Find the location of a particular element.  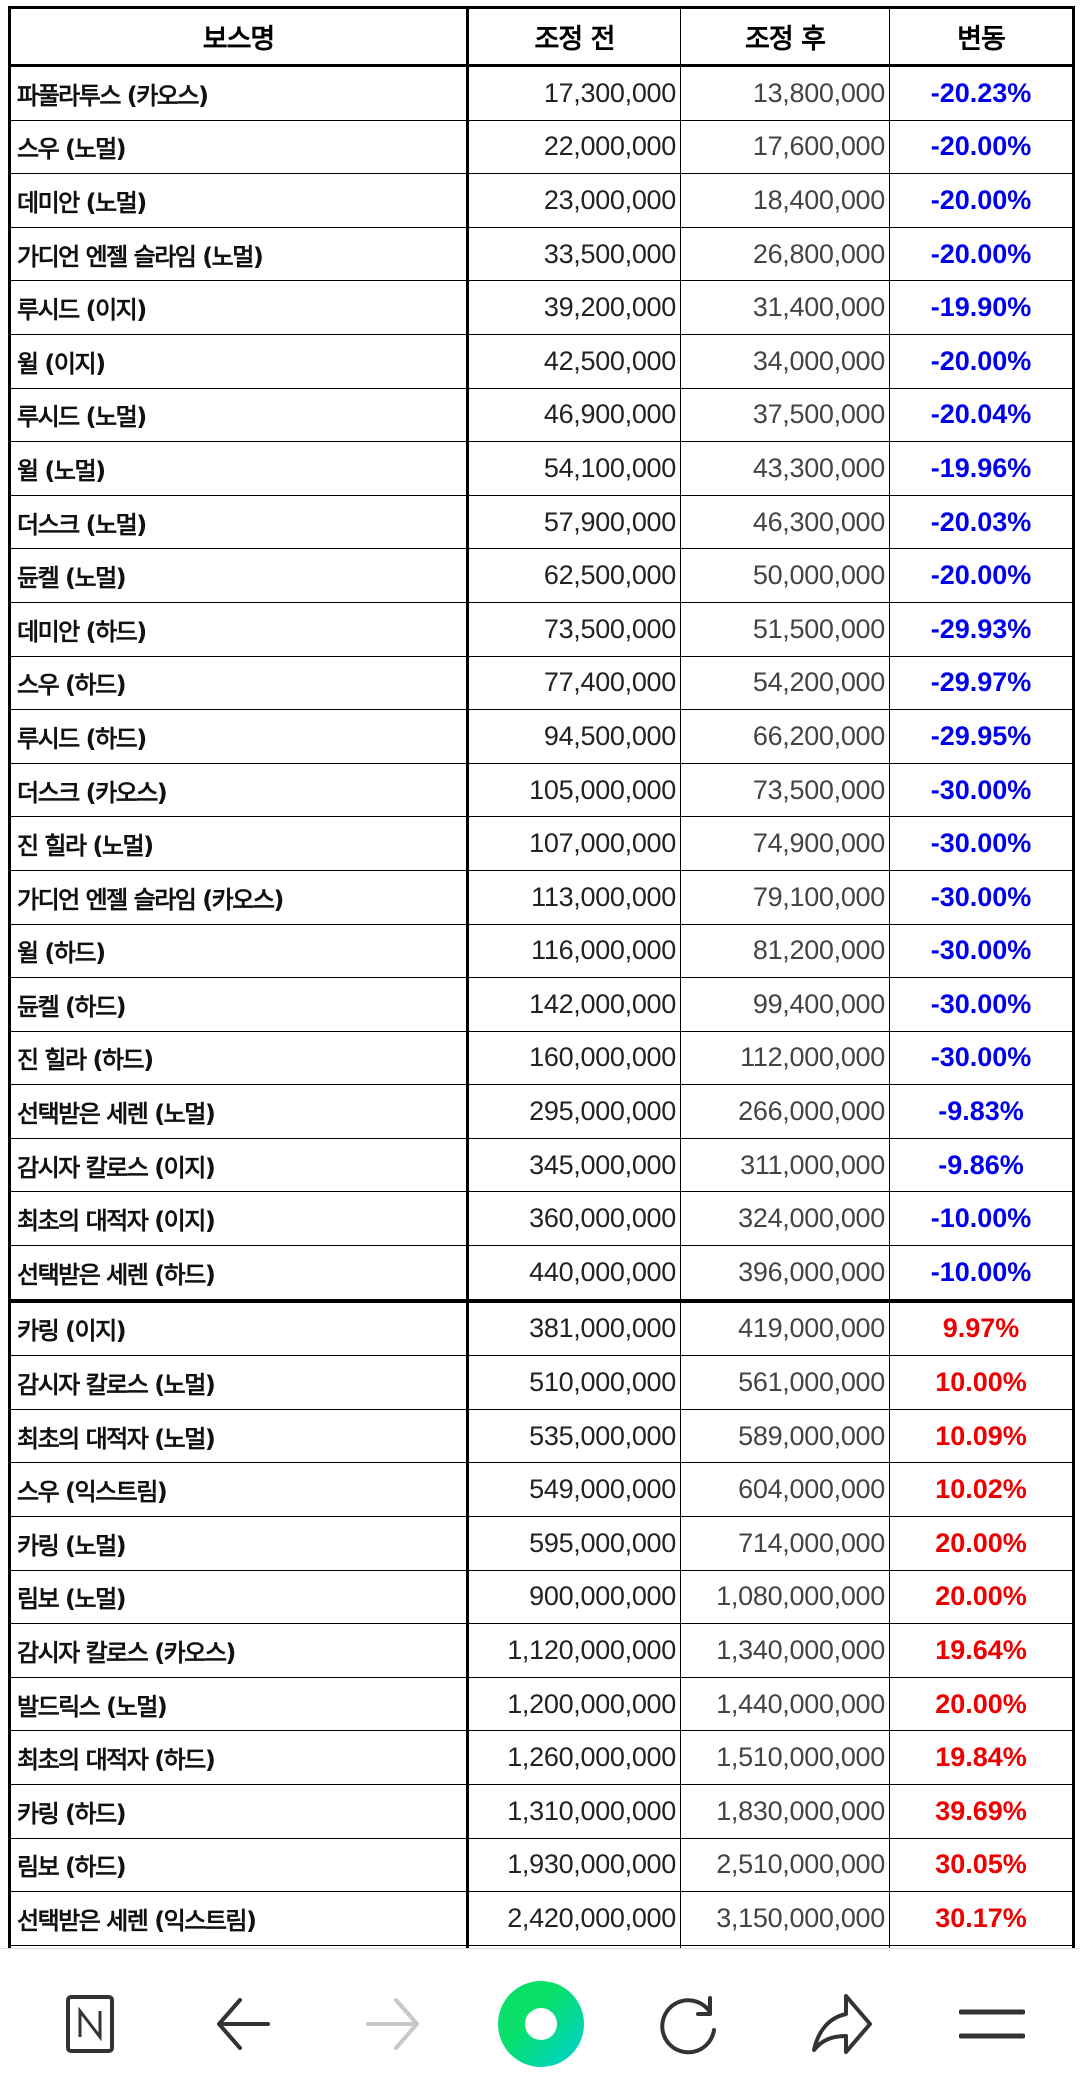

table-row: 스우 (노멀) 22,000,000 17,600,000 -20.00% is located at coordinates (541, 147).